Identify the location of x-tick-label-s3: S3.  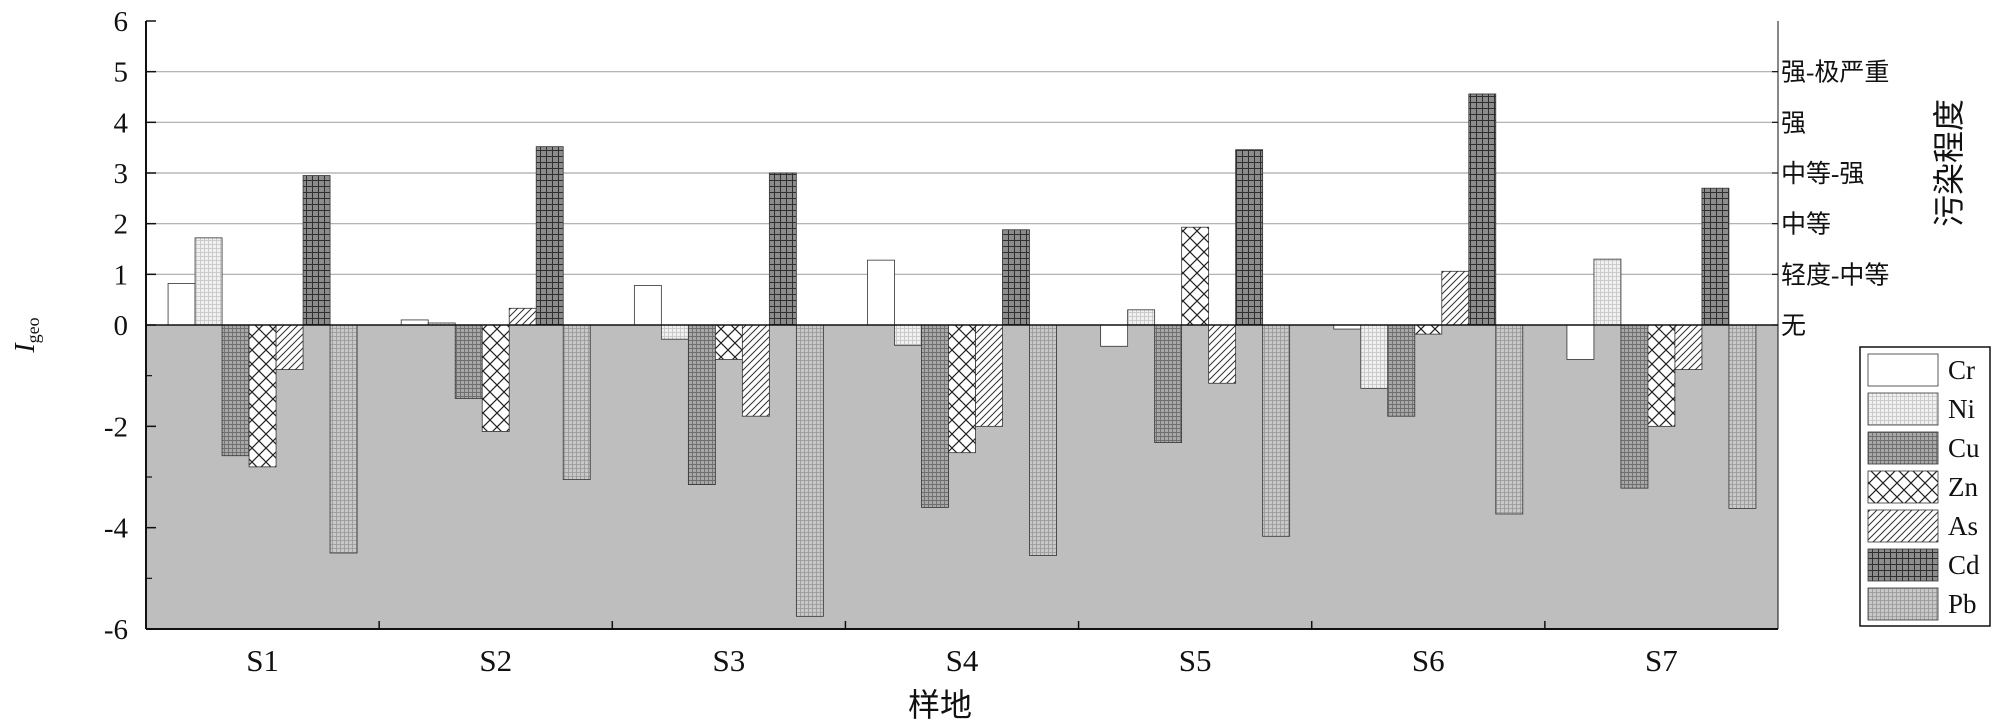
(728, 660).